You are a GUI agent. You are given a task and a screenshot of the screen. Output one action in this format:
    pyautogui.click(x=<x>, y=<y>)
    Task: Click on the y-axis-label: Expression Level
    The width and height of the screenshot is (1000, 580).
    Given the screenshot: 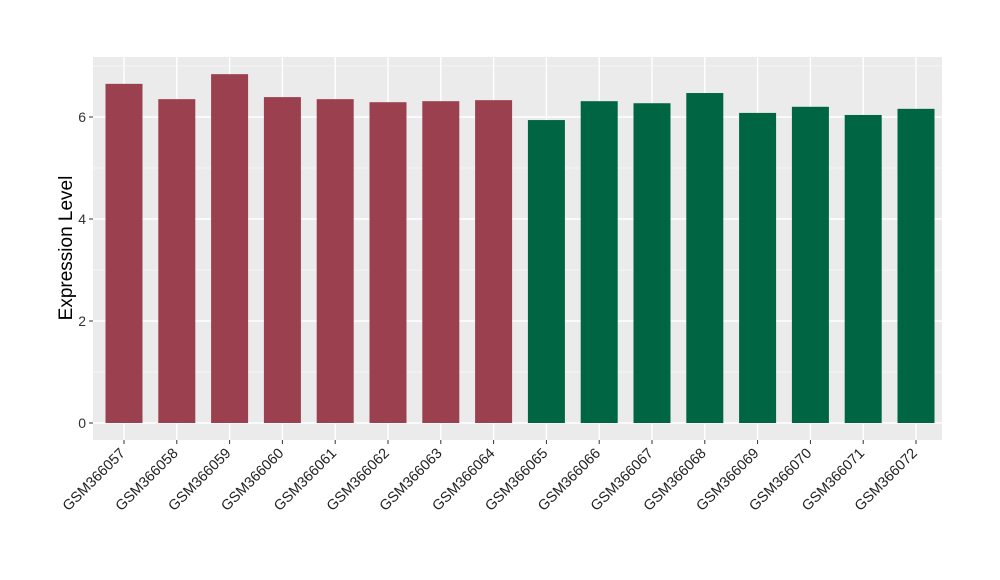 What is the action you would take?
    pyautogui.click(x=66, y=248)
    